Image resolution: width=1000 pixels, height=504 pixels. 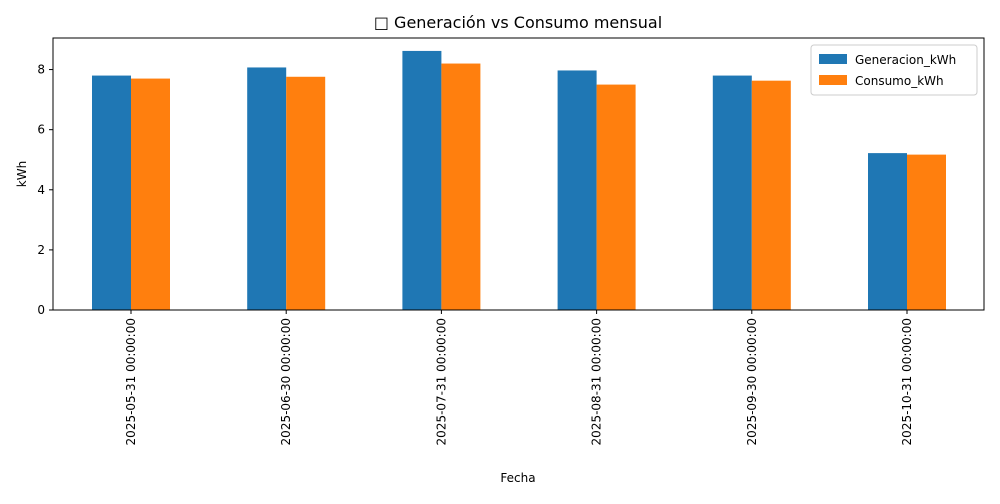 What do you see at coordinates (752, 381) in the screenshot?
I see `x-tick-label: 2025-09-30 00:00:00` at bounding box center [752, 381].